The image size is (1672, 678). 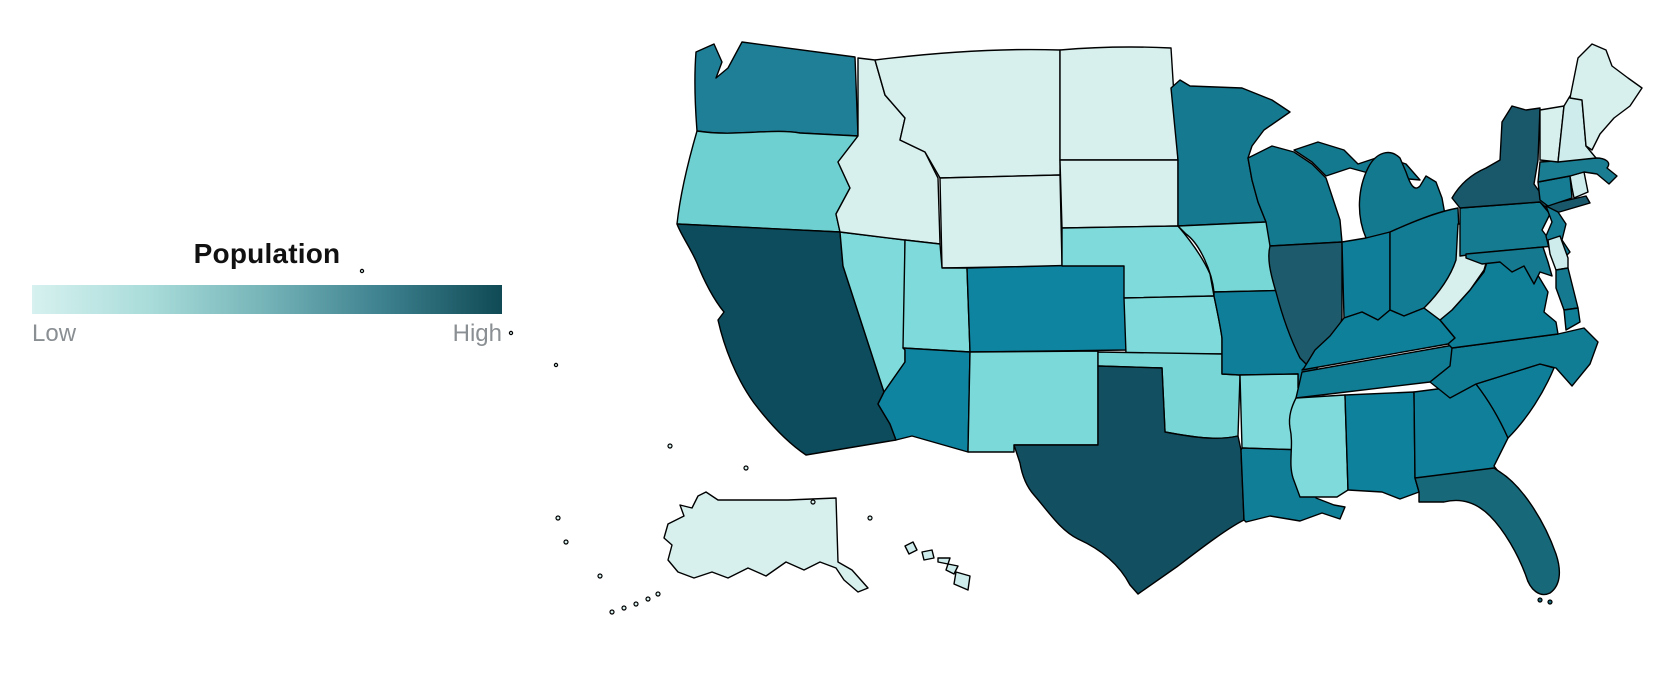 I want to click on state-hi-molokai, so click(x=944, y=561).